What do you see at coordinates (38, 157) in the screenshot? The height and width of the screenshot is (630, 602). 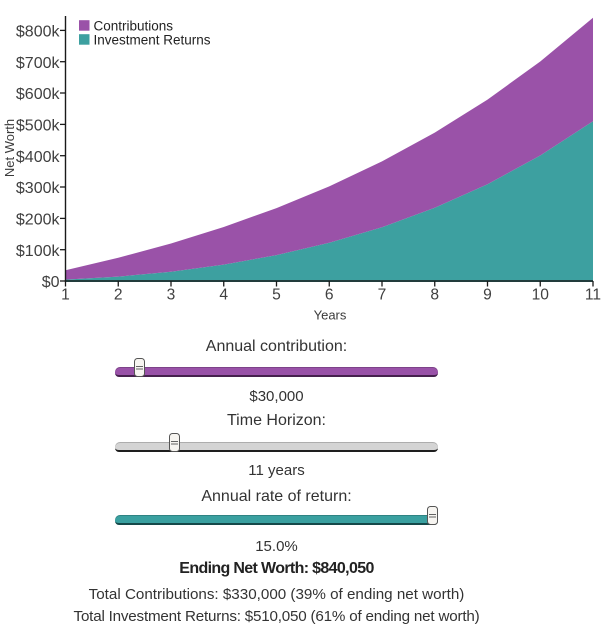 I see `svg-text: $400k` at bounding box center [38, 157].